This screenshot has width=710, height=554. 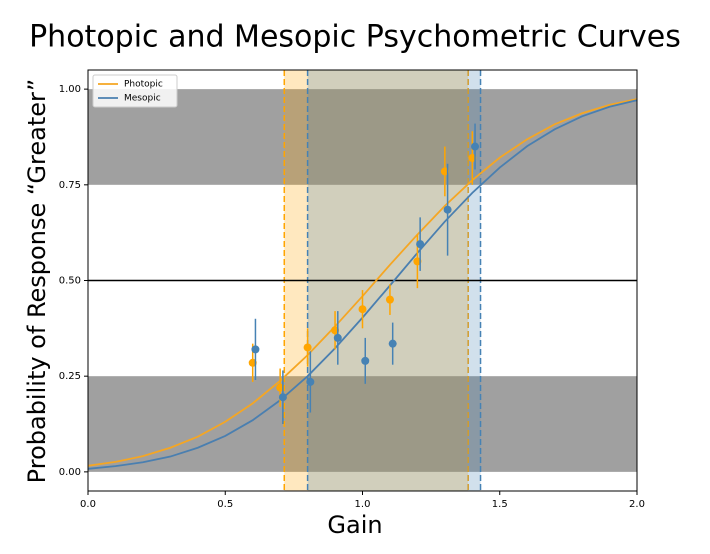 What do you see at coordinates (355, 37) in the screenshot?
I see `chart-title: Photopic and Mesopic Psychometric Curves` at bounding box center [355, 37].